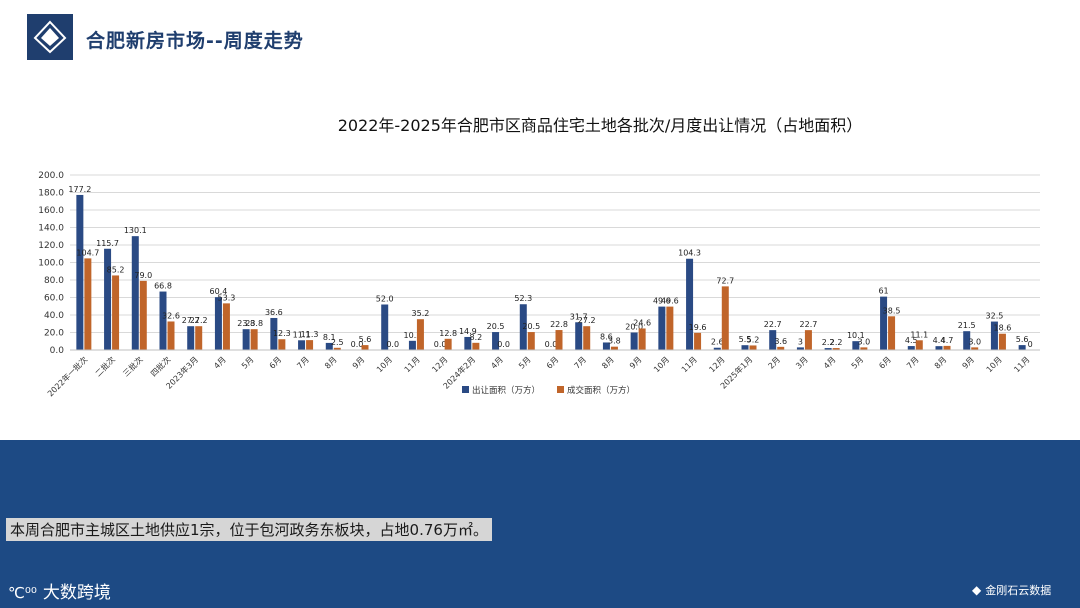 The height and width of the screenshot is (608, 1080). Describe the element at coordinates (1021, 364) in the screenshot. I see `x-tick-label: 11月` at that location.